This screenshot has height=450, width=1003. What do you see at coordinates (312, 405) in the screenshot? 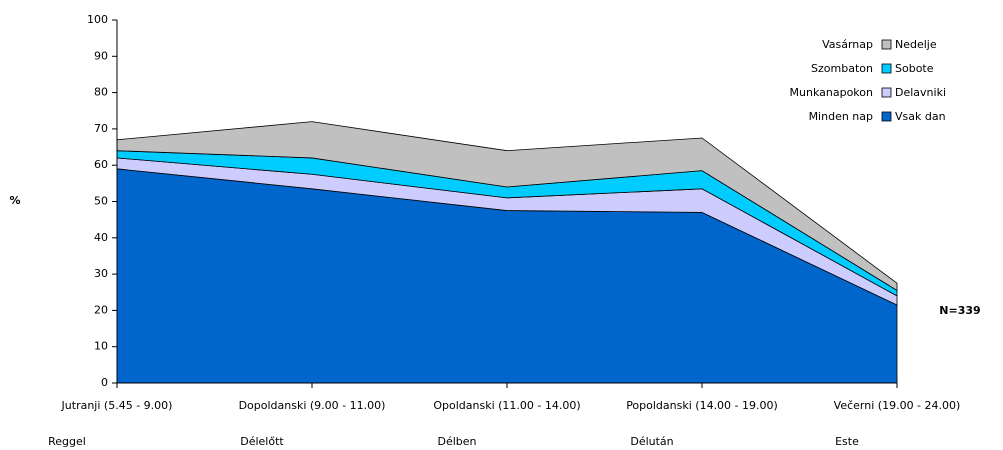
I see `x-tick-label: Dopoldanski (9.00 - 11.00)` at bounding box center [312, 405].